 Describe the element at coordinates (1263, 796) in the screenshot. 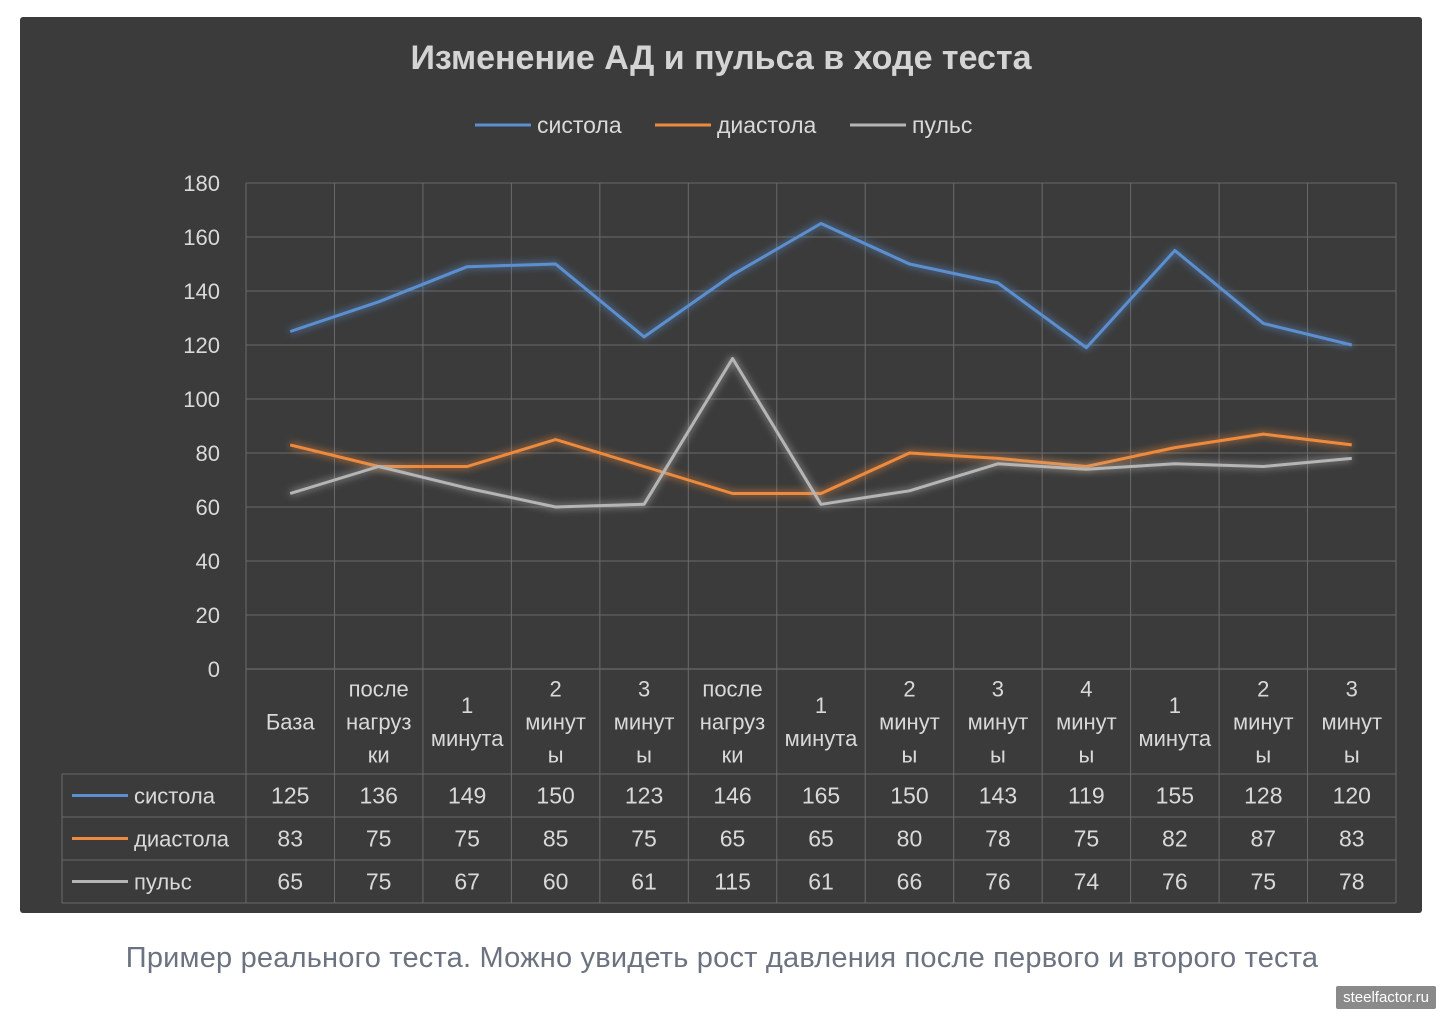

I see `table-data-value: 128` at that location.